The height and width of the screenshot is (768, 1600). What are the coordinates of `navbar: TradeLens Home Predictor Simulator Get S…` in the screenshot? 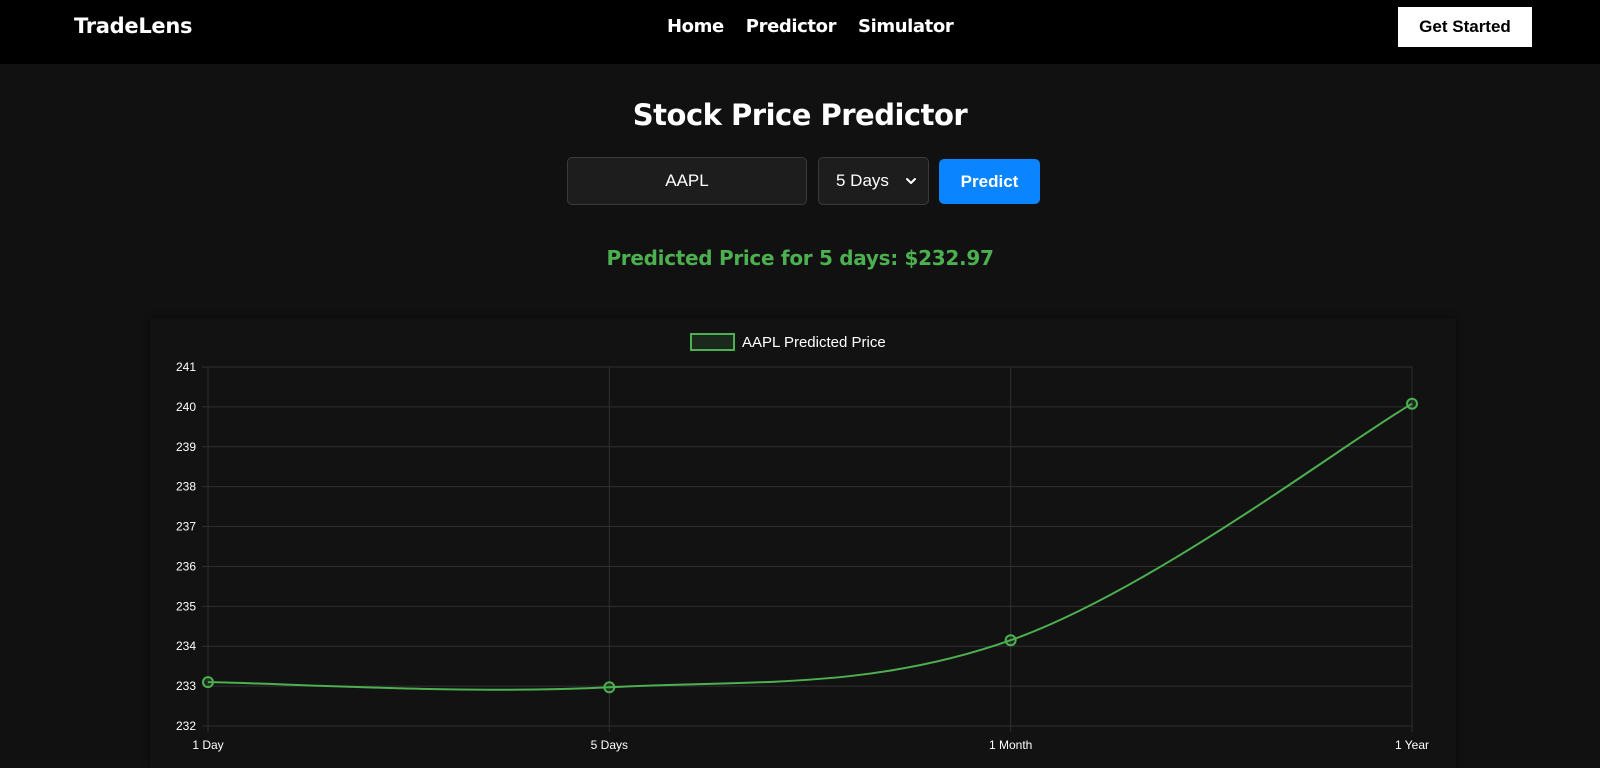 It's located at (800, 32).